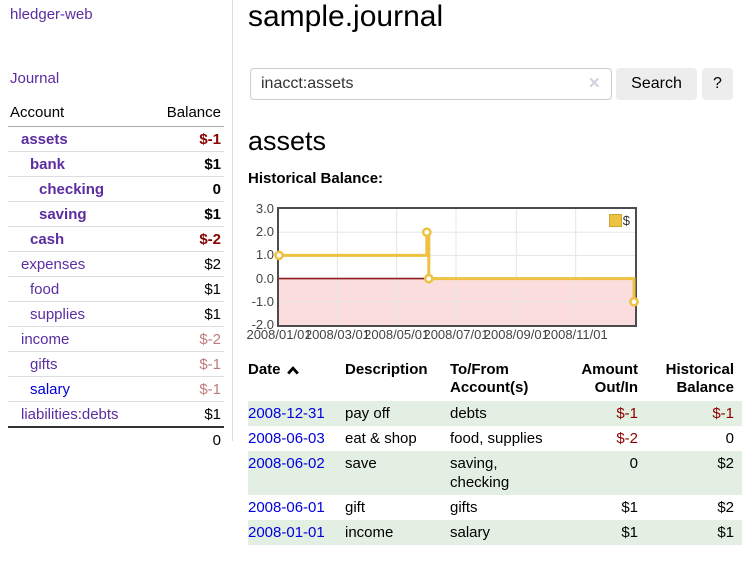 The width and height of the screenshot is (742, 582). Describe the element at coordinates (627, 413) in the screenshot. I see `transaction-amount: $-1` at that location.